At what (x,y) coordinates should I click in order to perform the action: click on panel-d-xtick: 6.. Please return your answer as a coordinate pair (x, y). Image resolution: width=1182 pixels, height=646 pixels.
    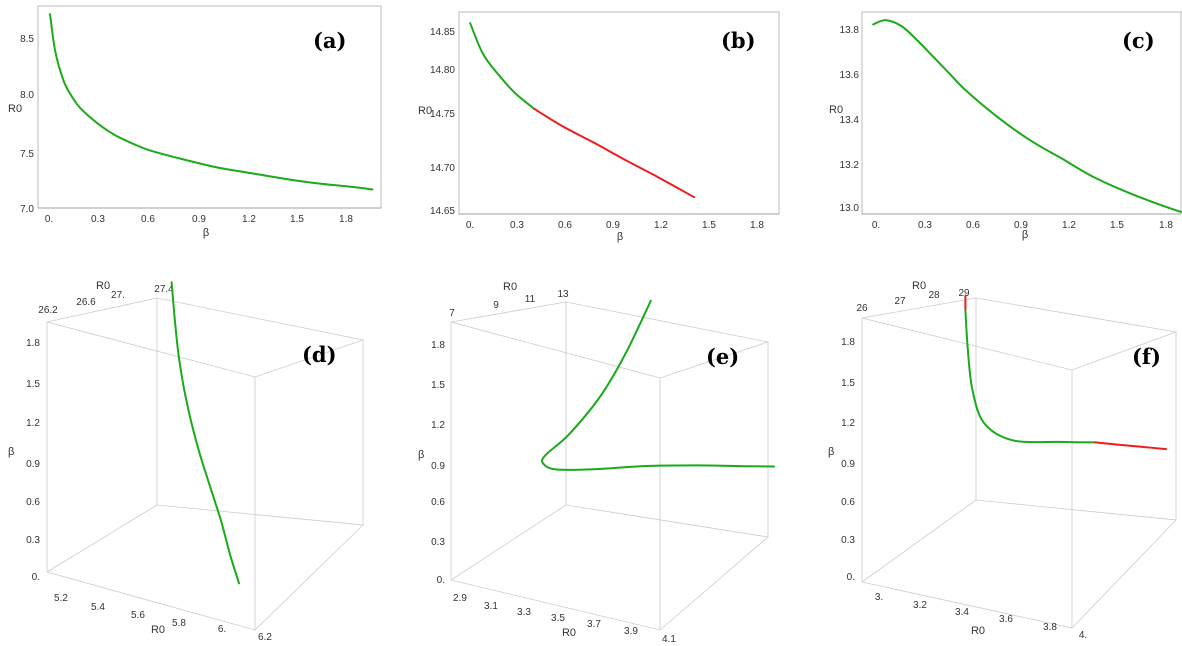
    Looking at the image, I should click on (222, 629).